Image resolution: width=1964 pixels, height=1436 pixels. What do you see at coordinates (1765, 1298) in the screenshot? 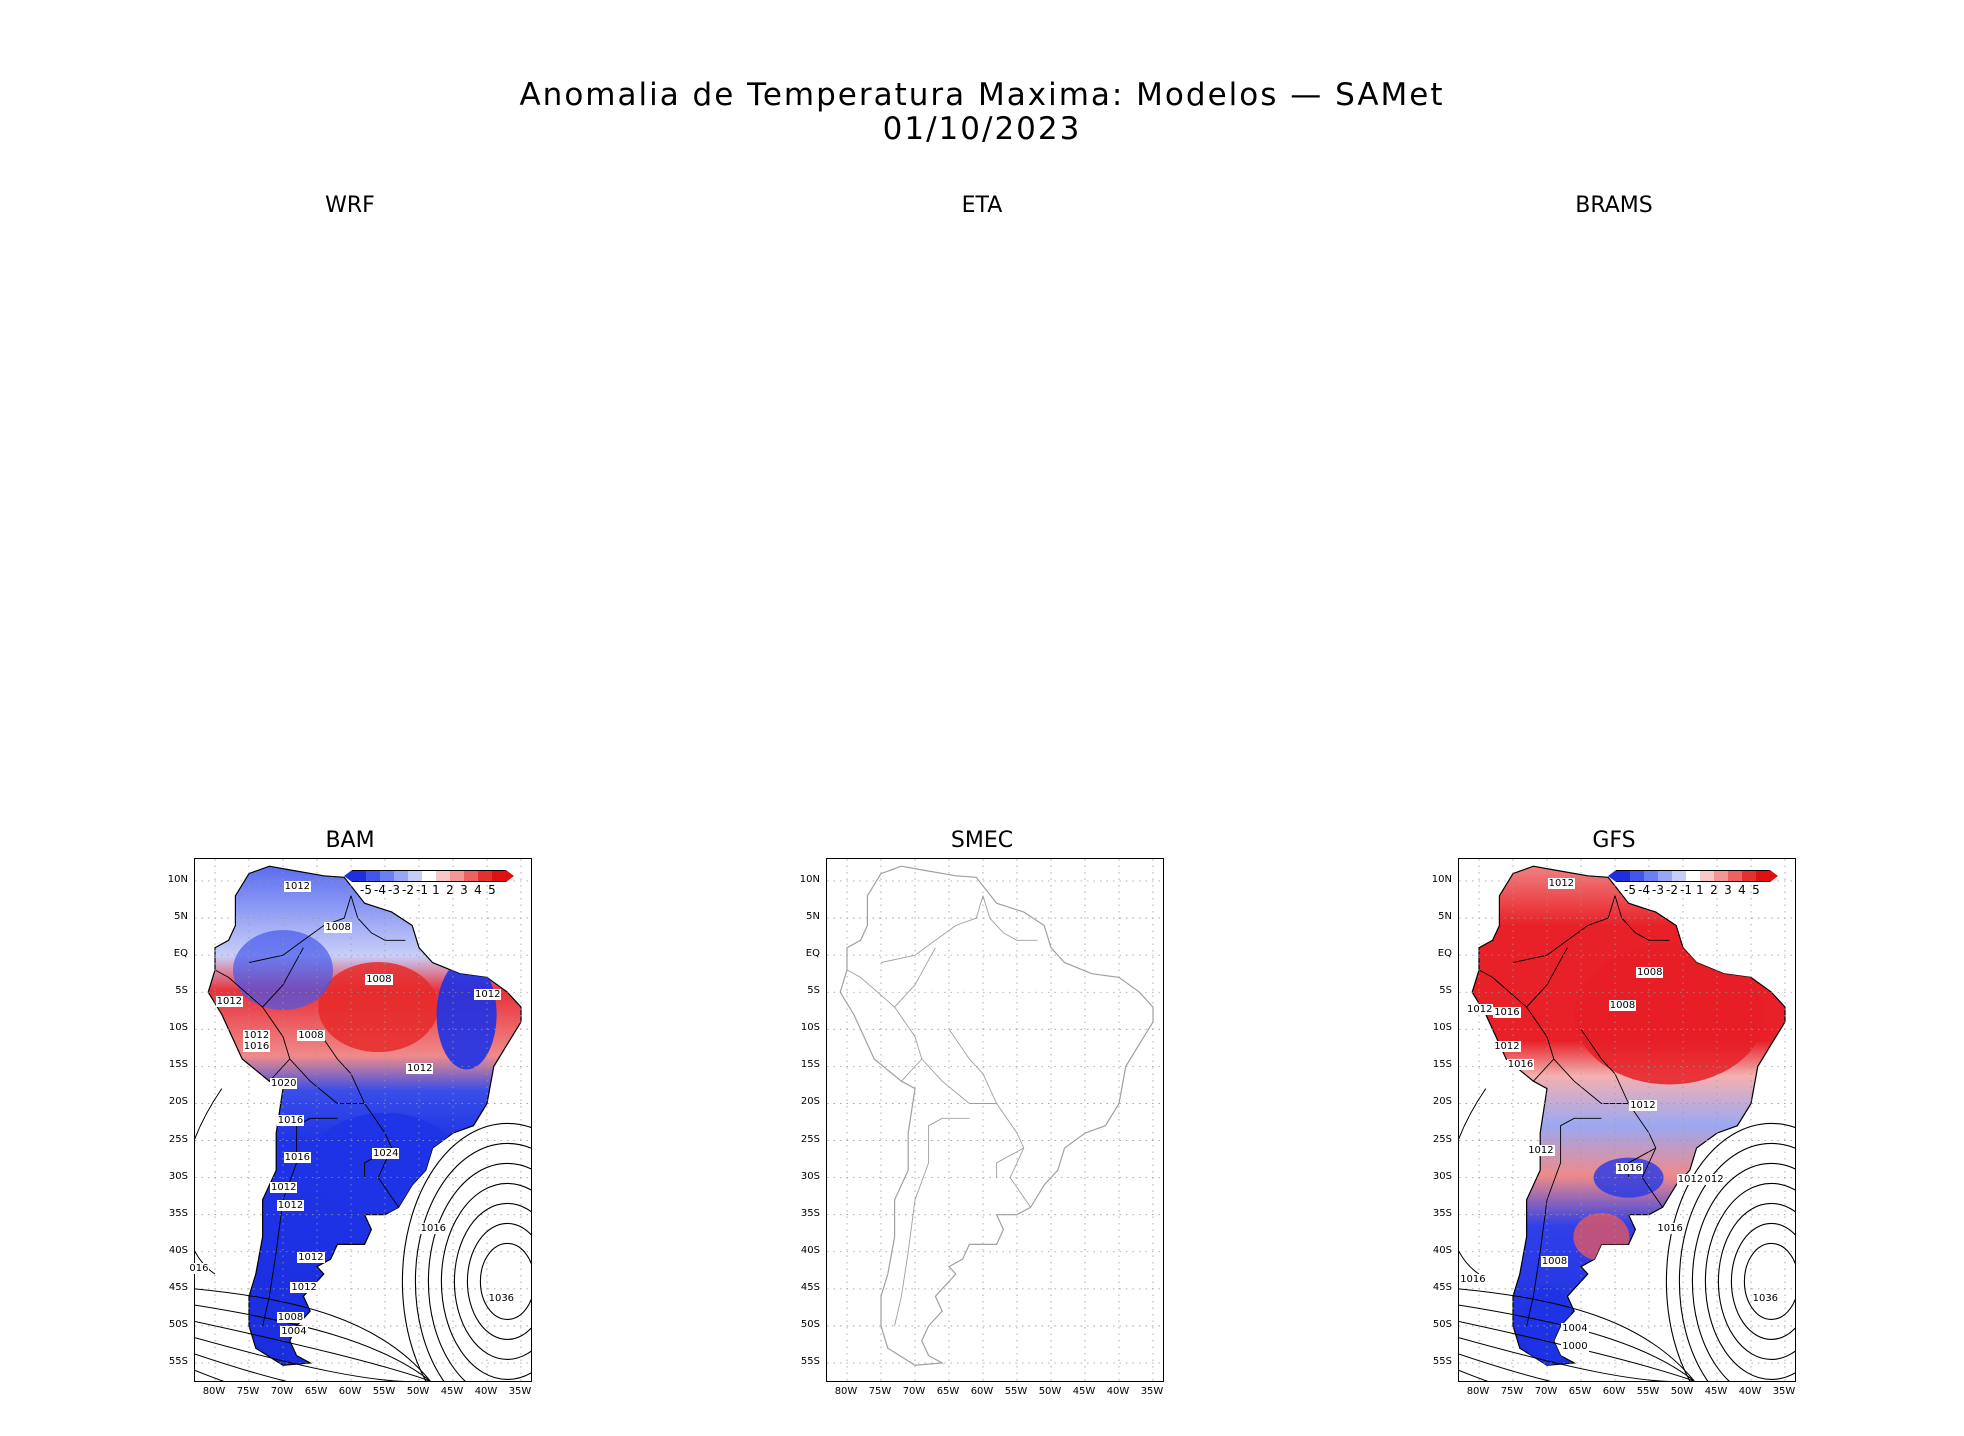
I see `gfs-isobar-label: 1036` at bounding box center [1765, 1298].